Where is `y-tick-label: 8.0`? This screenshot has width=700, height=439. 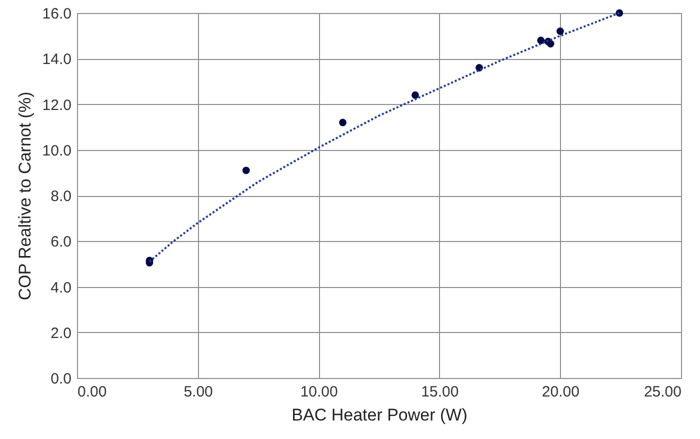 y-tick-label: 8.0 is located at coordinates (61, 196).